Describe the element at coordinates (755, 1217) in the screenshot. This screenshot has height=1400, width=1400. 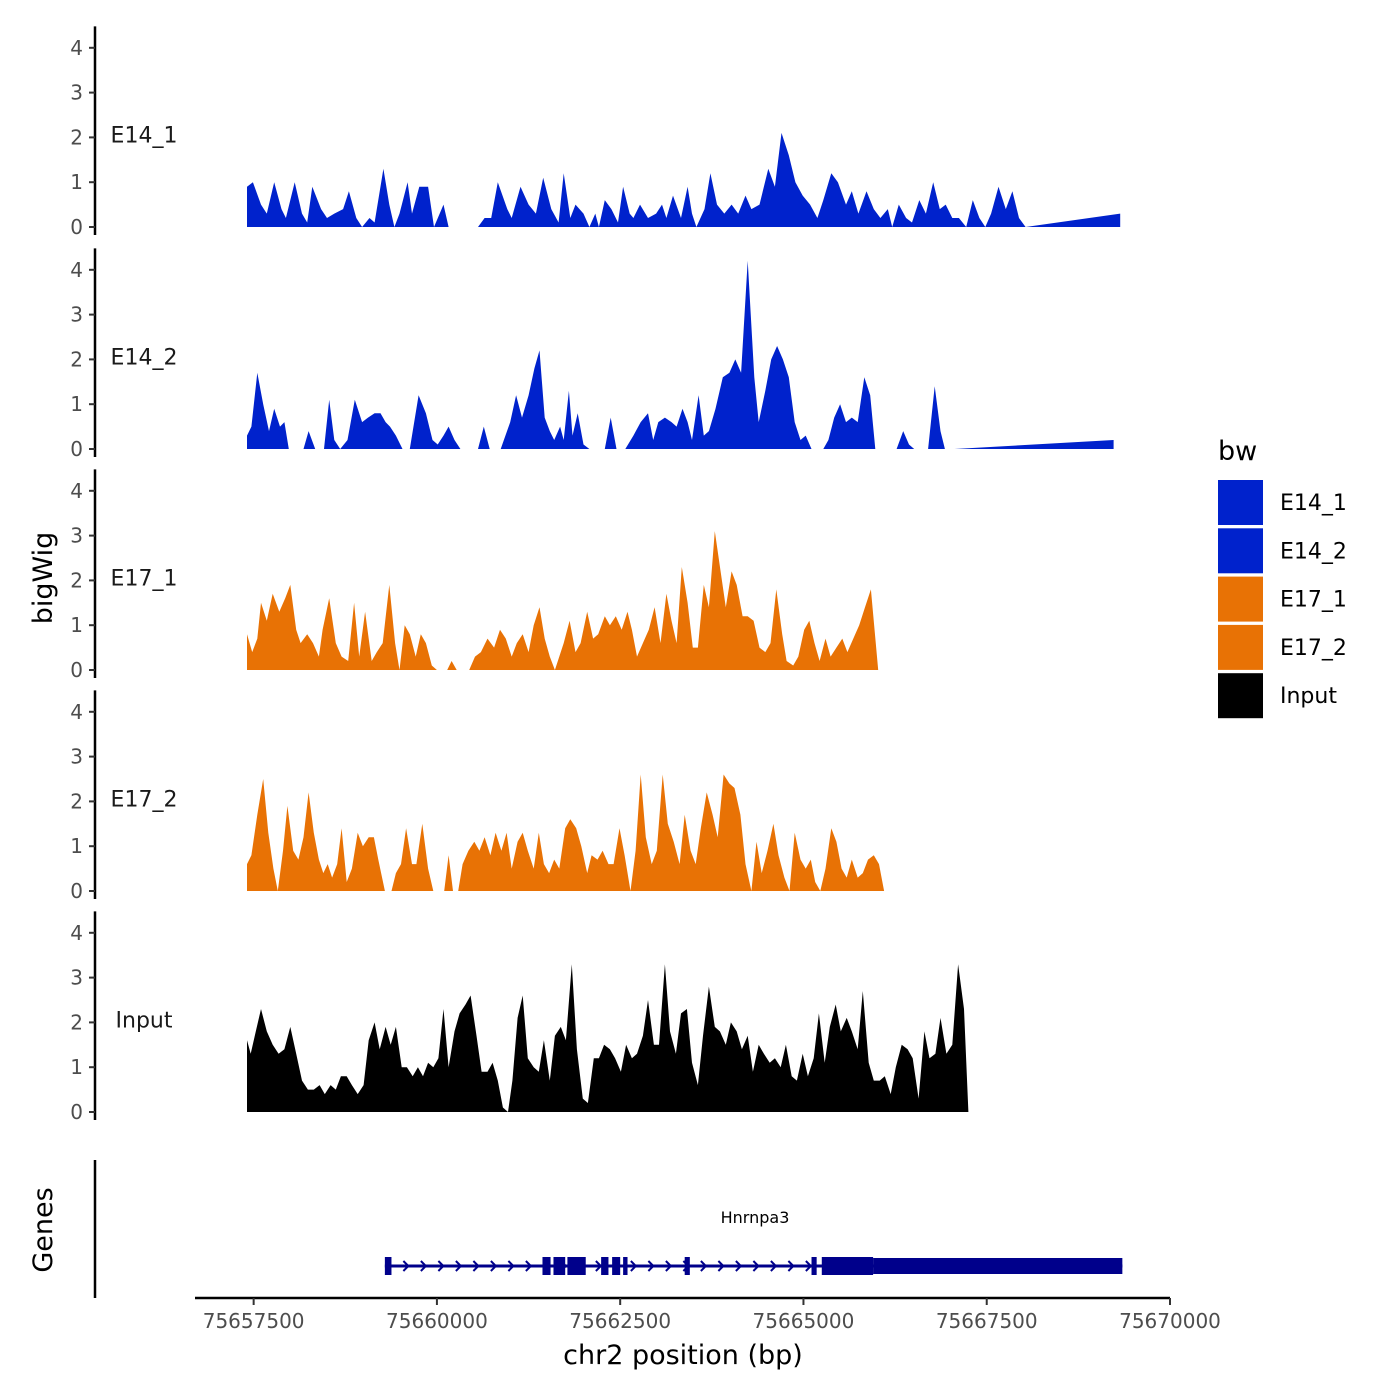
I see `gene-name-label: Hnrnpa3` at that location.